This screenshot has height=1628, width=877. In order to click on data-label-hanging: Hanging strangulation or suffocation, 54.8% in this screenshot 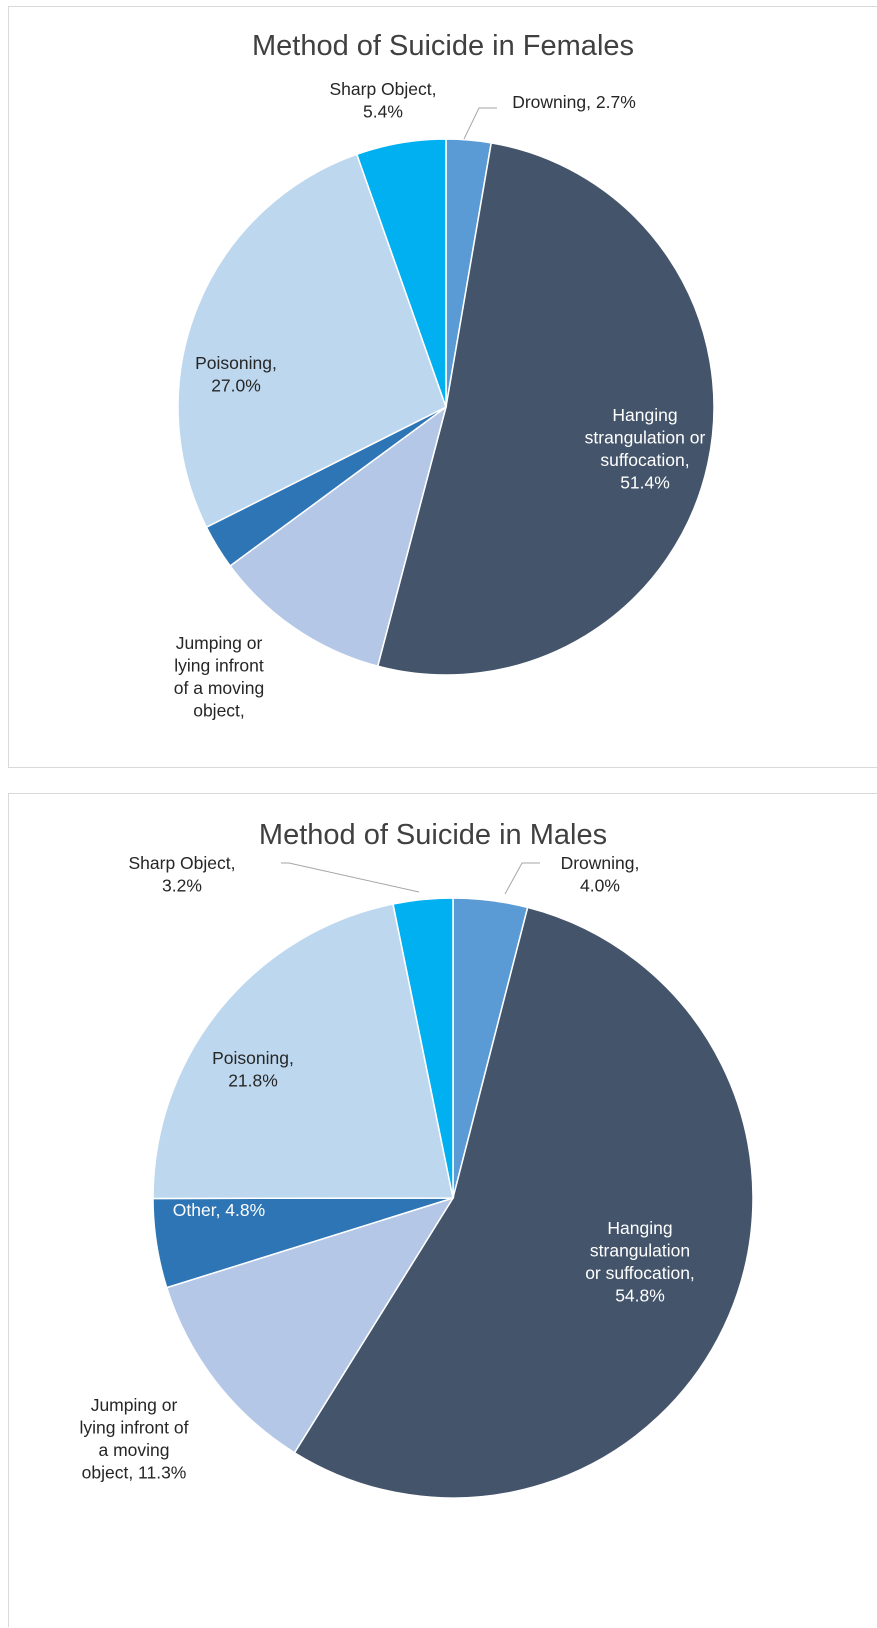, I will do `click(640, 1262)`.